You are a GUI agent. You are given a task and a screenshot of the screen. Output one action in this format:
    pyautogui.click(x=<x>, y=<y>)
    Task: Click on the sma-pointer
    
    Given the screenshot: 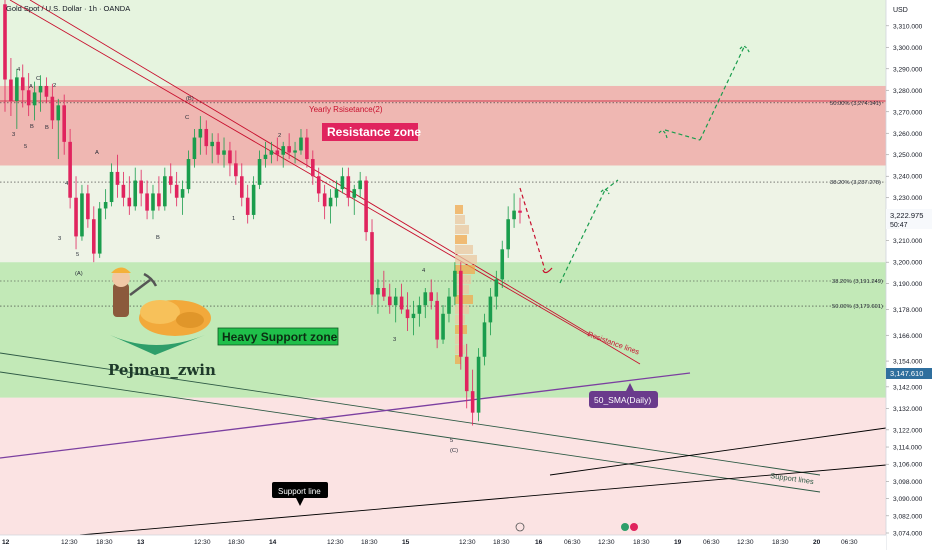 What is the action you would take?
    pyautogui.click(x=630, y=387)
    